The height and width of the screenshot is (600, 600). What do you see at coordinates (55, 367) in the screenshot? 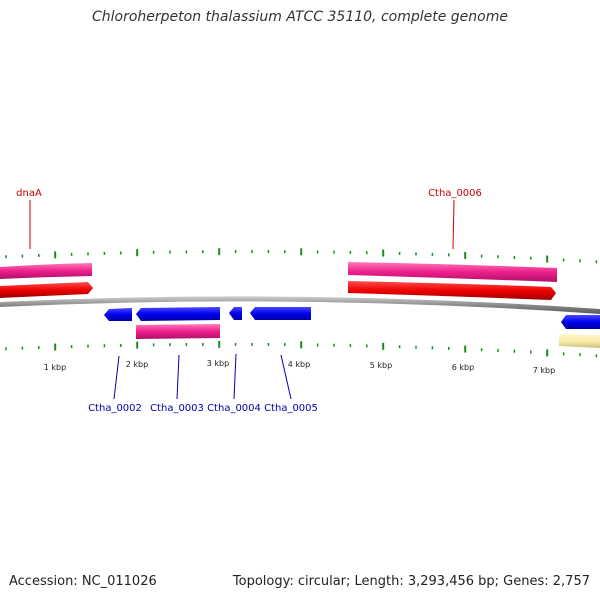
I see `scale-label: 1 kbp` at bounding box center [55, 367].